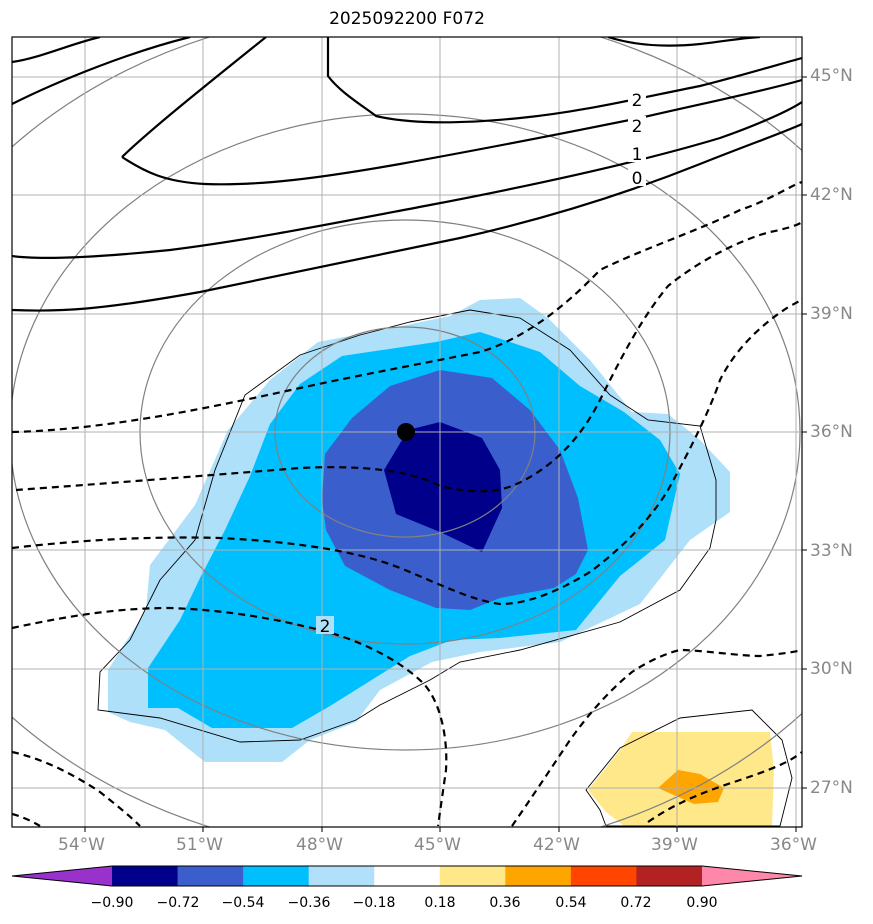 The height and width of the screenshot is (924, 873). What do you see at coordinates (831, 195) in the screenshot?
I see `lat-label: 42°N` at bounding box center [831, 195].